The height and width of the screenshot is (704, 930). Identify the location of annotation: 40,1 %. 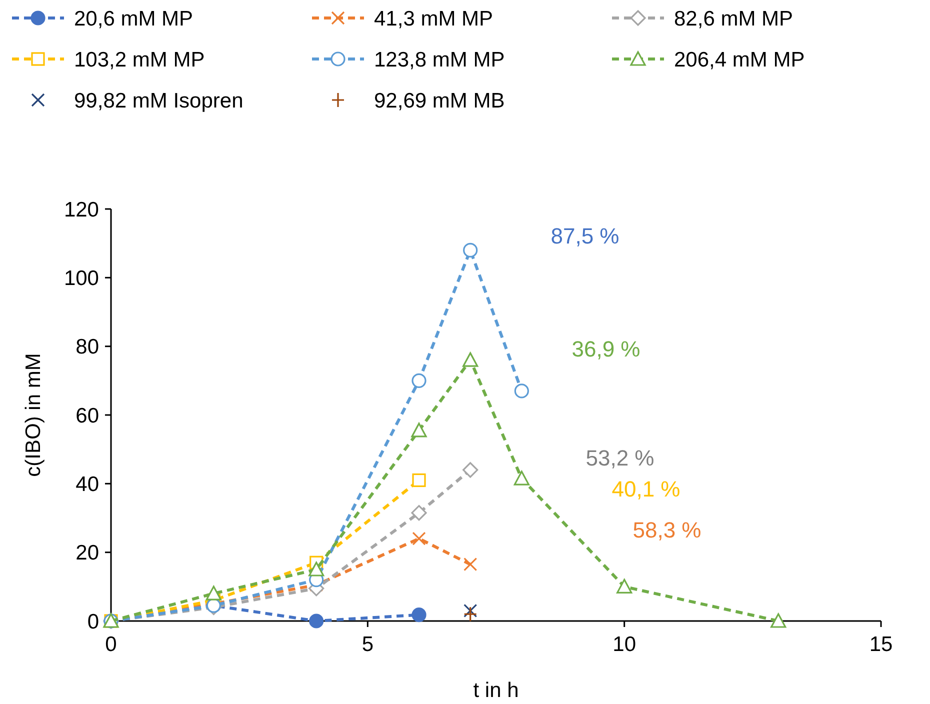
(646, 489).